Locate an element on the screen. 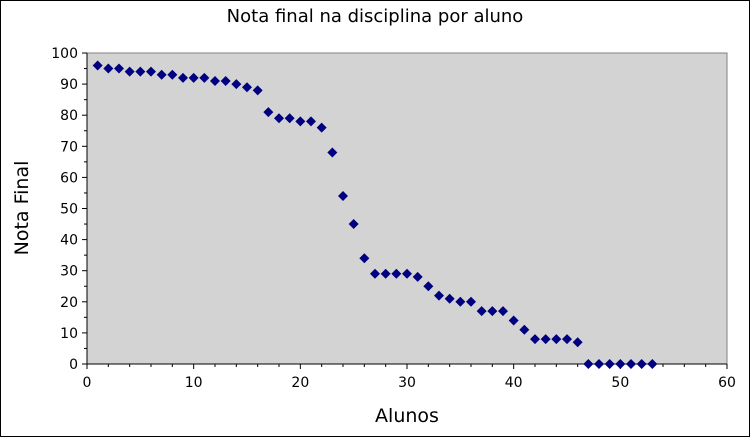  y-tick-label: 60 is located at coordinates (69, 178).